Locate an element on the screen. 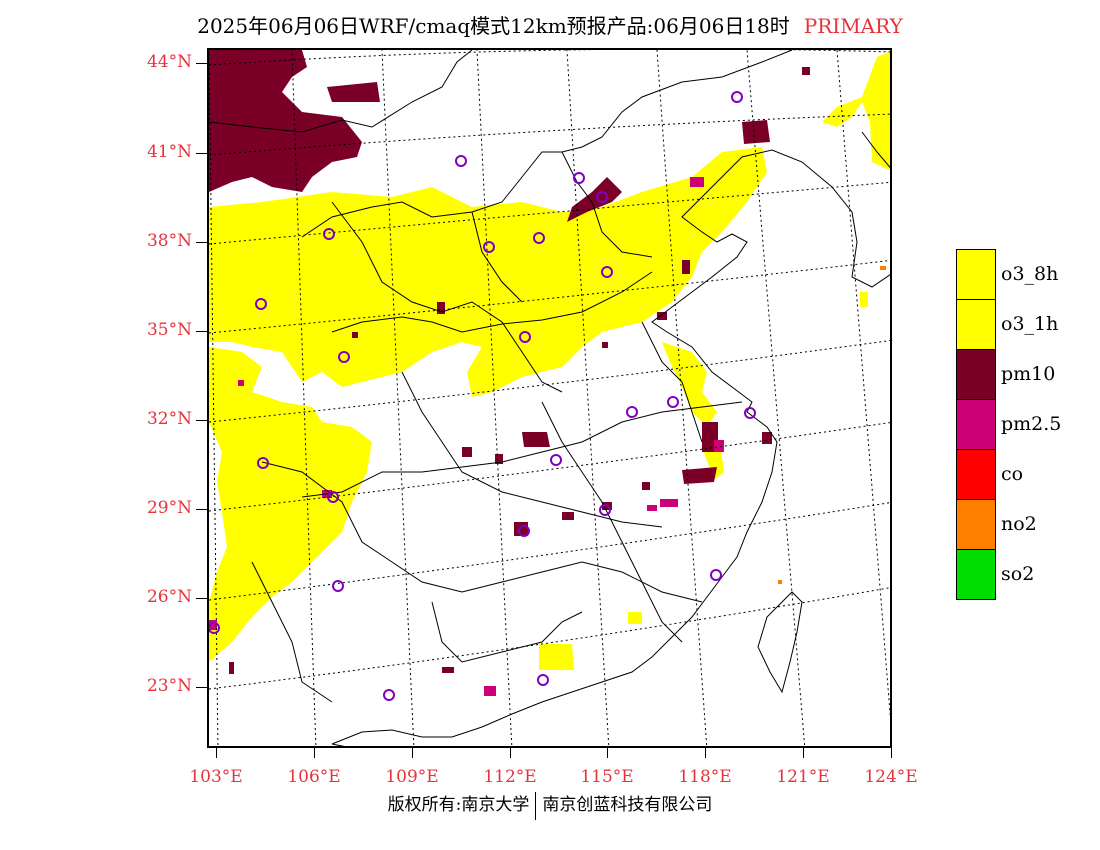 This screenshot has width=1100, height=850. lon-label-124: 124°E is located at coordinates (891, 777).